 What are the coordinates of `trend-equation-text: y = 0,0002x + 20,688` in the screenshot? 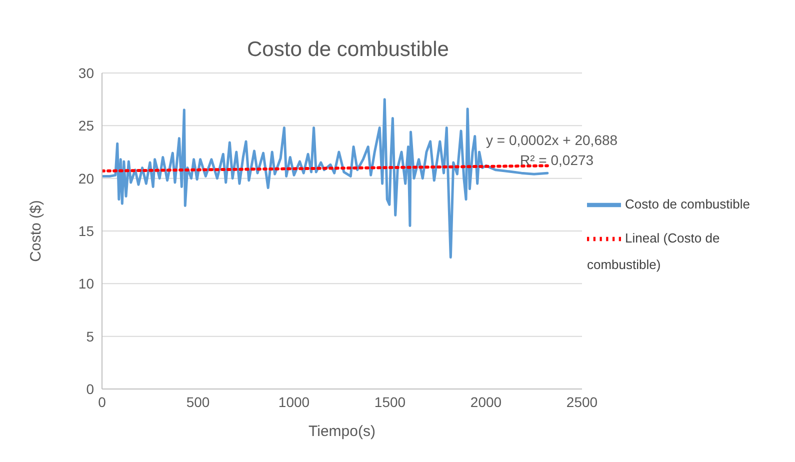 It's located at (552, 140).